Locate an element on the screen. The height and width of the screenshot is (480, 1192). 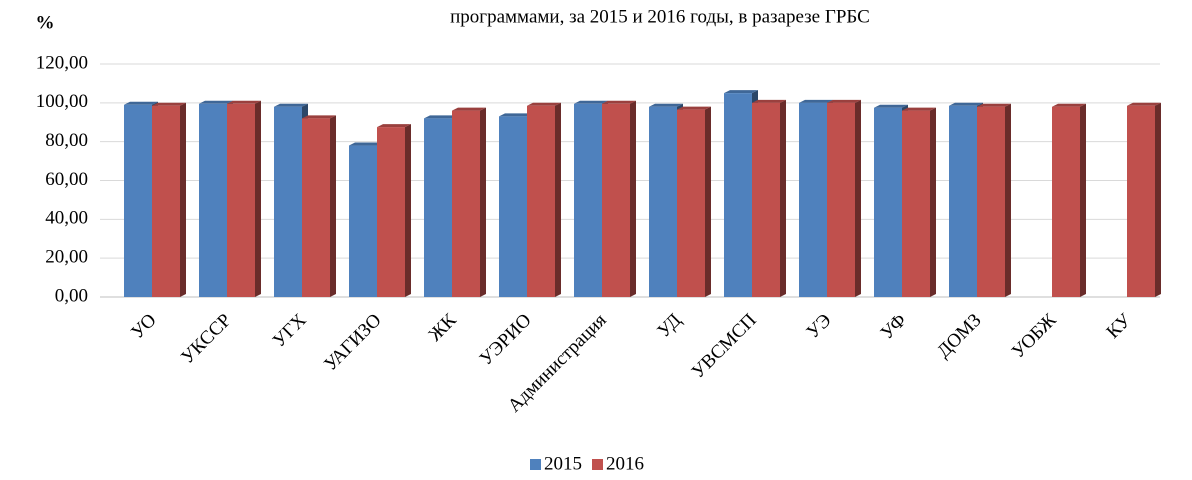
y-tick-label: 60,00 is located at coordinates (66, 179).